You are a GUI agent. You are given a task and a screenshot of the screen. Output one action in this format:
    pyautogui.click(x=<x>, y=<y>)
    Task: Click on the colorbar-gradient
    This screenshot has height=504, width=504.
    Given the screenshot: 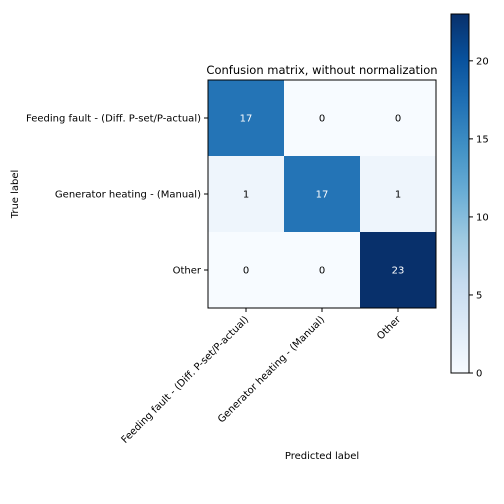 What is the action you would take?
    pyautogui.click(x=460, y=193)
    